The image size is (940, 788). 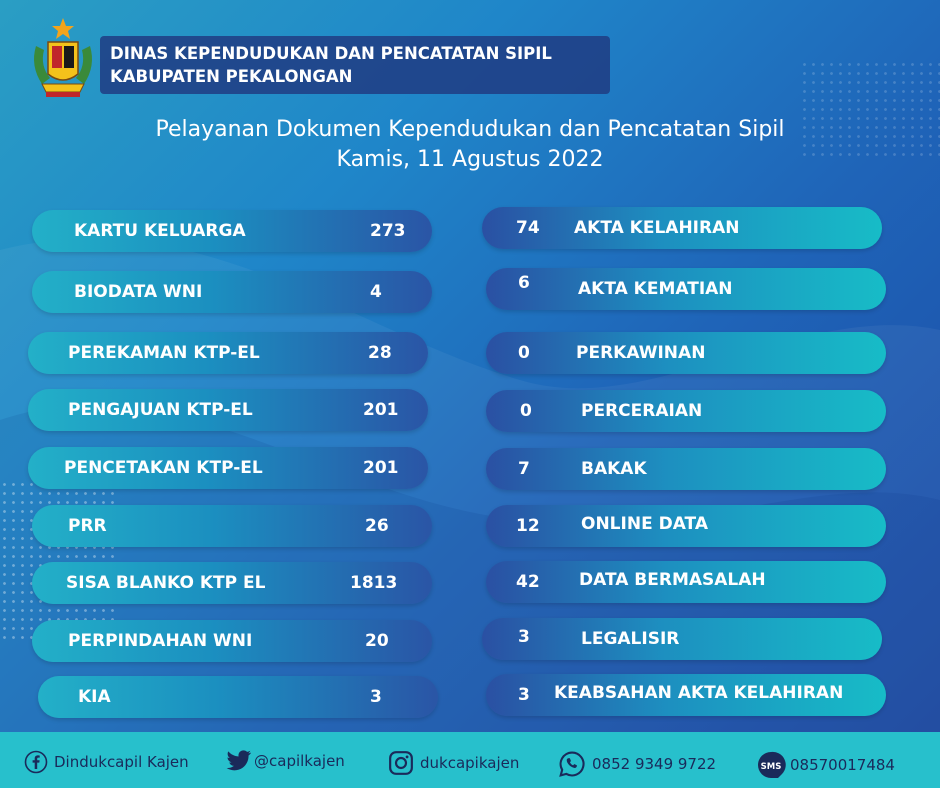 I want to click on service-row-online-data: 12 ONLINE DATA, so click(x=686, y=526).